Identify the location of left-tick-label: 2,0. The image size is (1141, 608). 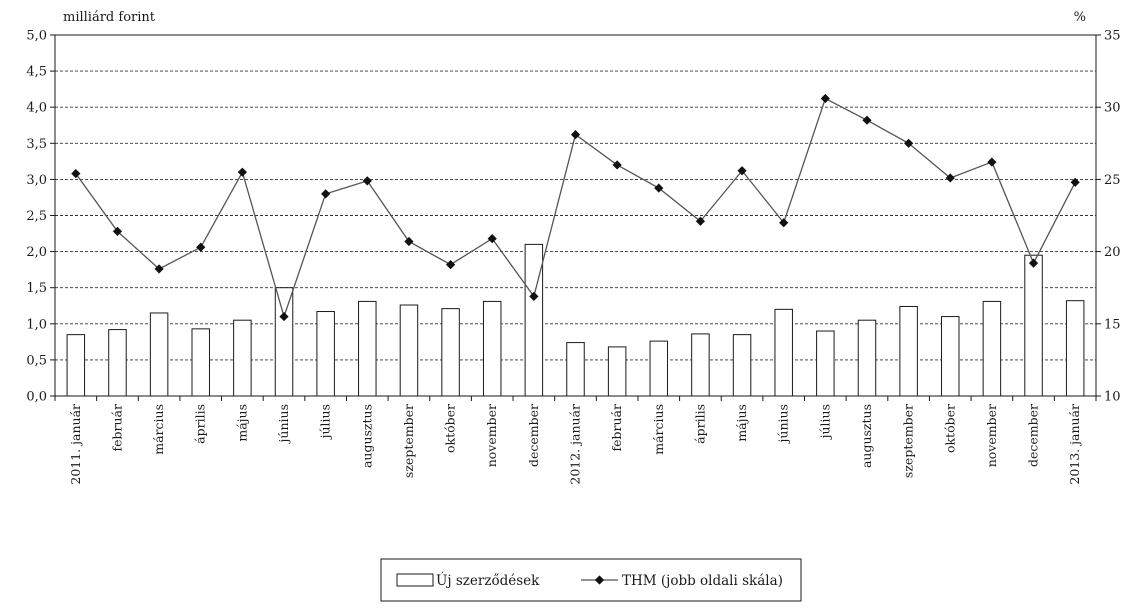
(36, 252).